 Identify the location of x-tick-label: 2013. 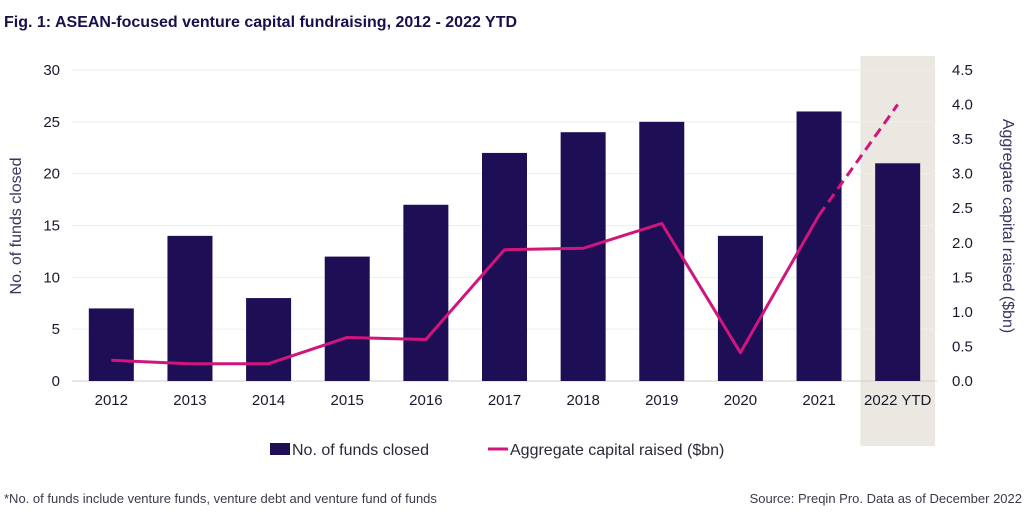
(189, 400).